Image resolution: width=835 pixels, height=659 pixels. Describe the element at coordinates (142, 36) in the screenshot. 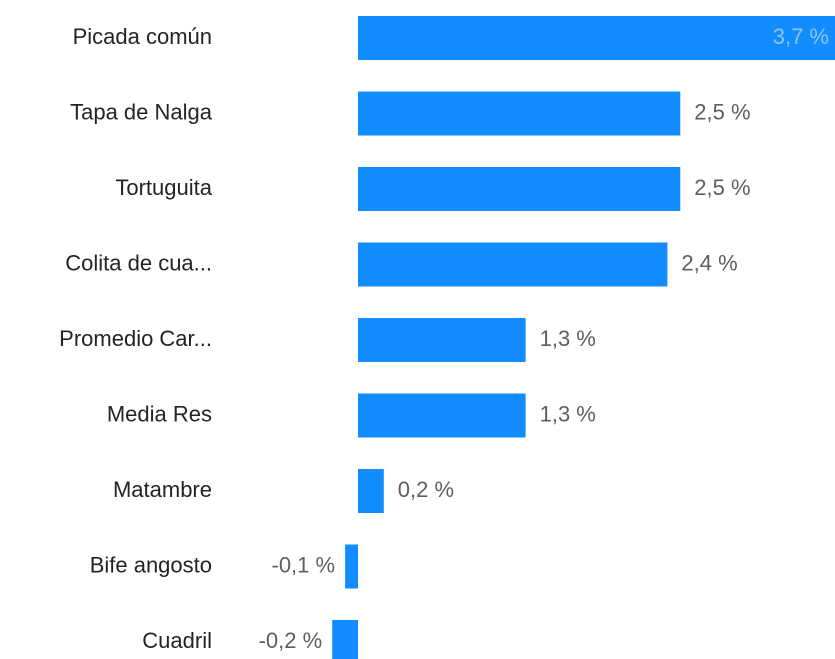

I see `category-label: Picada común` at that location.